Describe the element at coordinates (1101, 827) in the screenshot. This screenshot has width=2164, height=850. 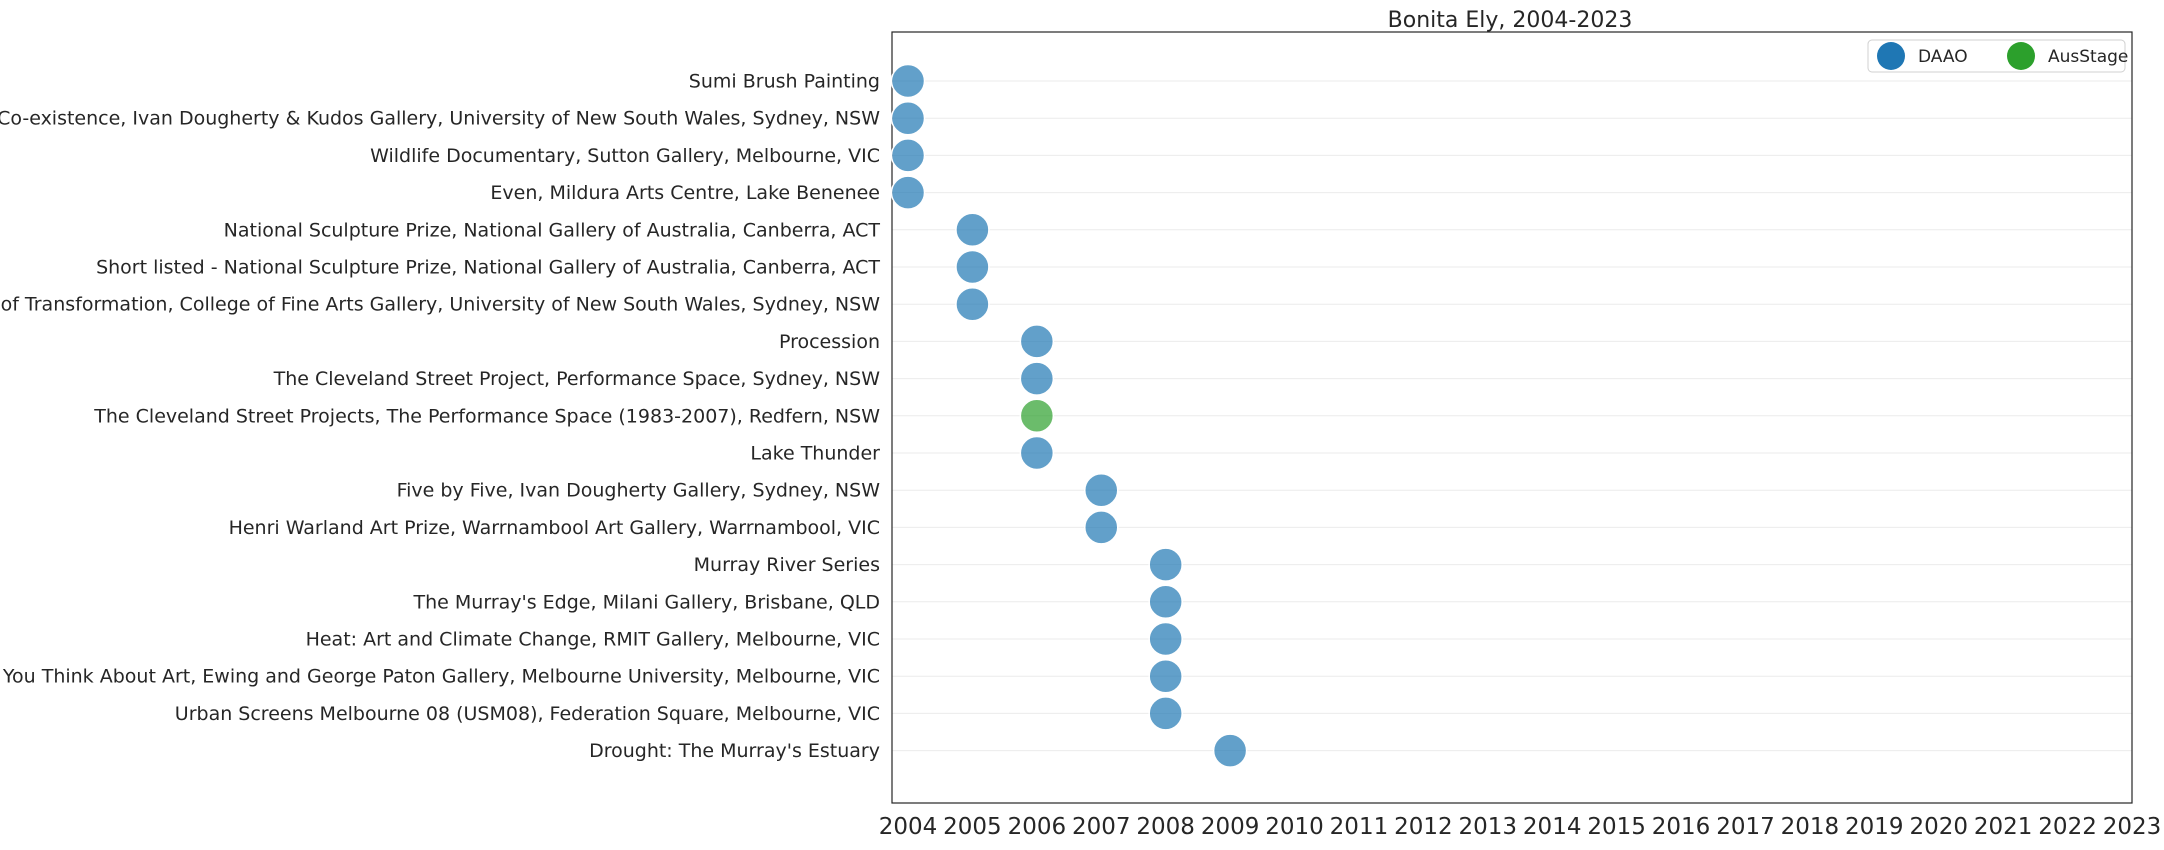
I see `x-tick-label: 2007` at that location.